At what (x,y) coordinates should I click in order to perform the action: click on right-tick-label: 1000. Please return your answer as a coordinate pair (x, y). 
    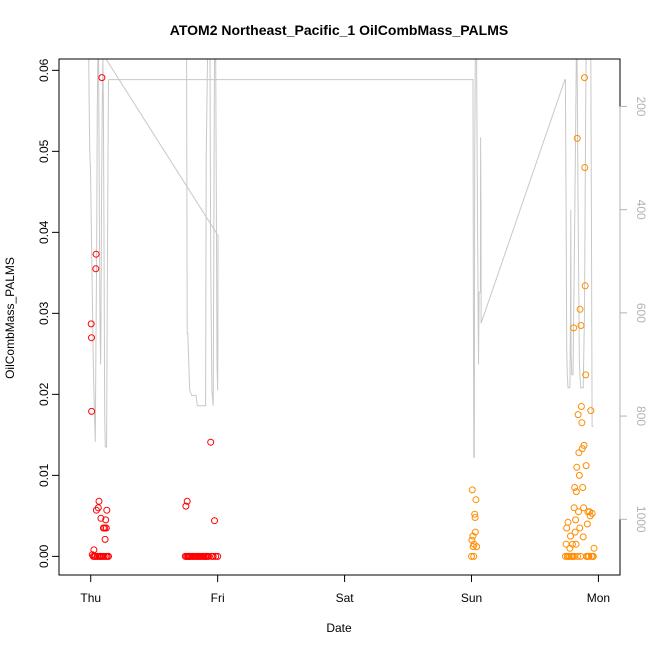
    Looking at the image, I should click on (641, 519).